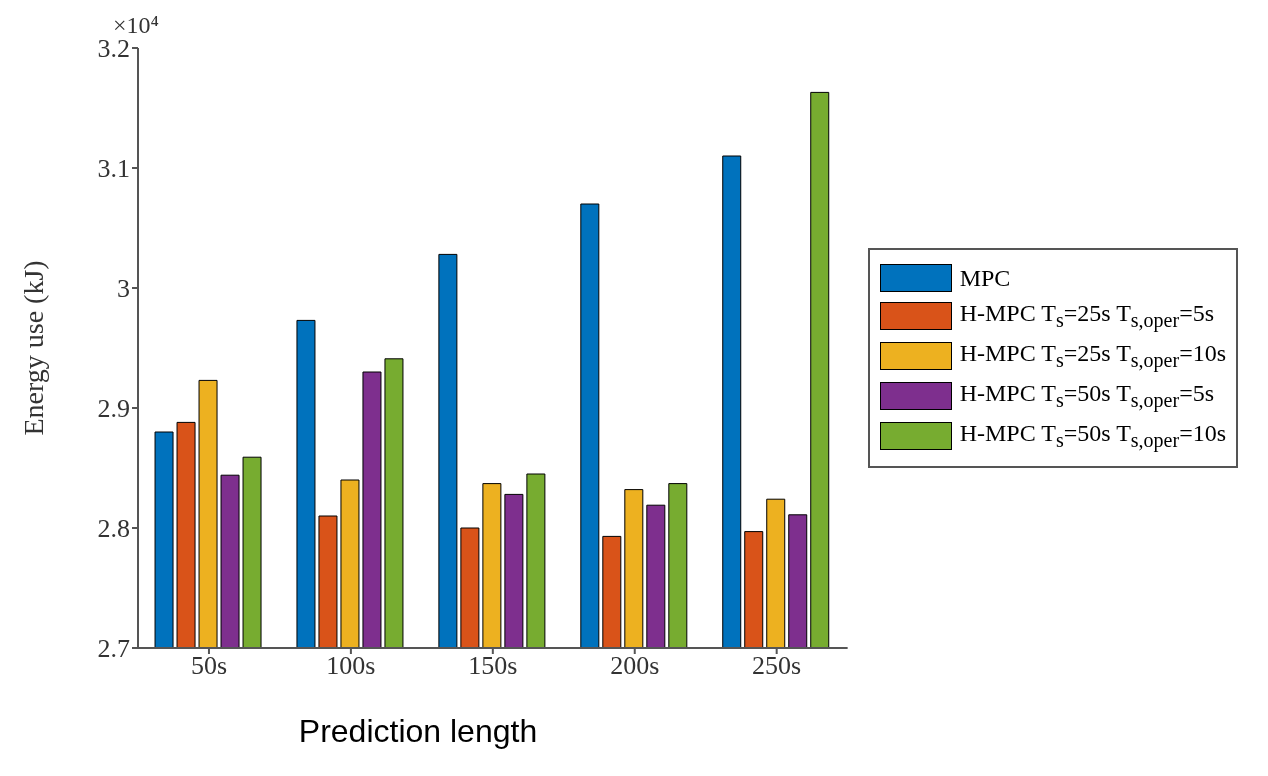 This screenshot has height=776, width=1268. I want to click on y-tick-label: 2.7, so click(113, 649).